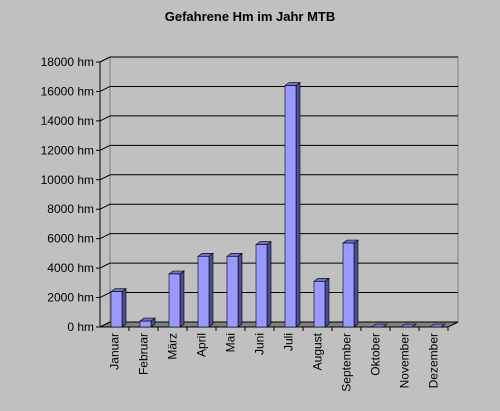 The height and width of the screenshot is (411, 500). Describe the element at coordinates (250, 16) in the screenshot. I see `chart-title: Gefahrene Hm im Jahr MTB` at that location.